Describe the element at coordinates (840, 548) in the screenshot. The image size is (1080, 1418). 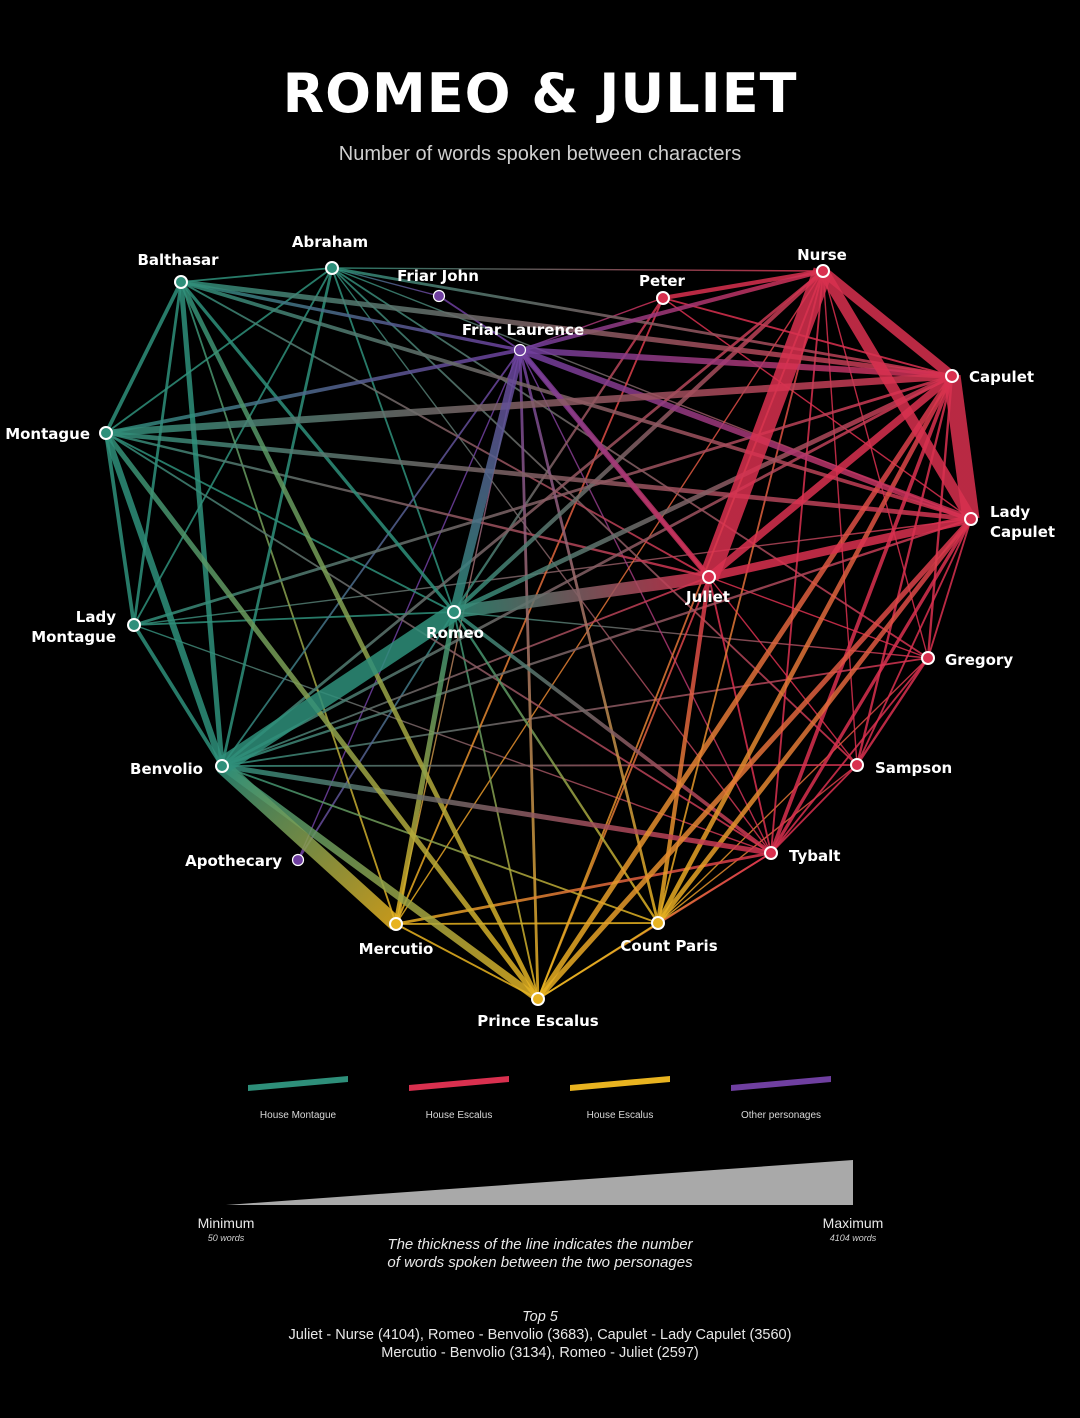
I see `link-juliet-lady_capulet` at that location.